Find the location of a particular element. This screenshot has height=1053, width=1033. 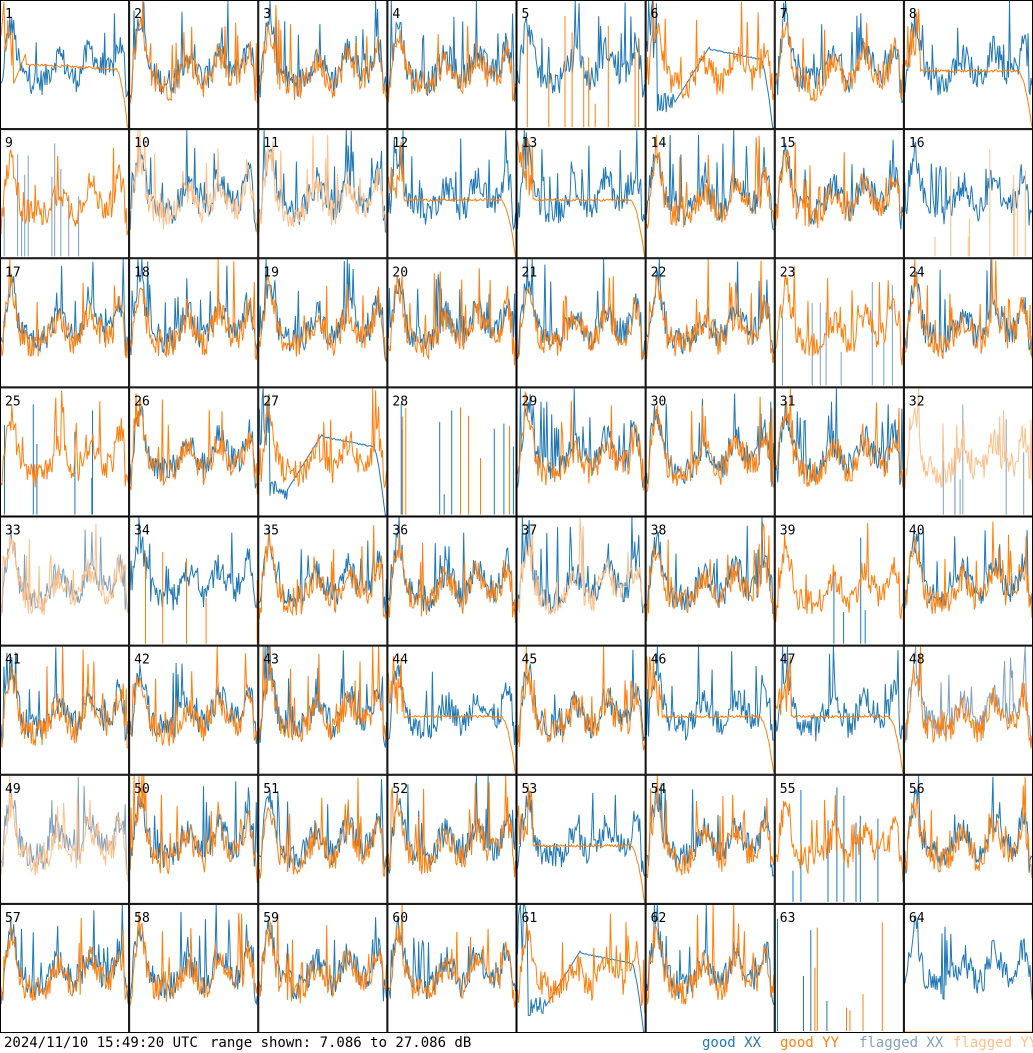

panel-45: 45 is located at coordinates (581, 710).